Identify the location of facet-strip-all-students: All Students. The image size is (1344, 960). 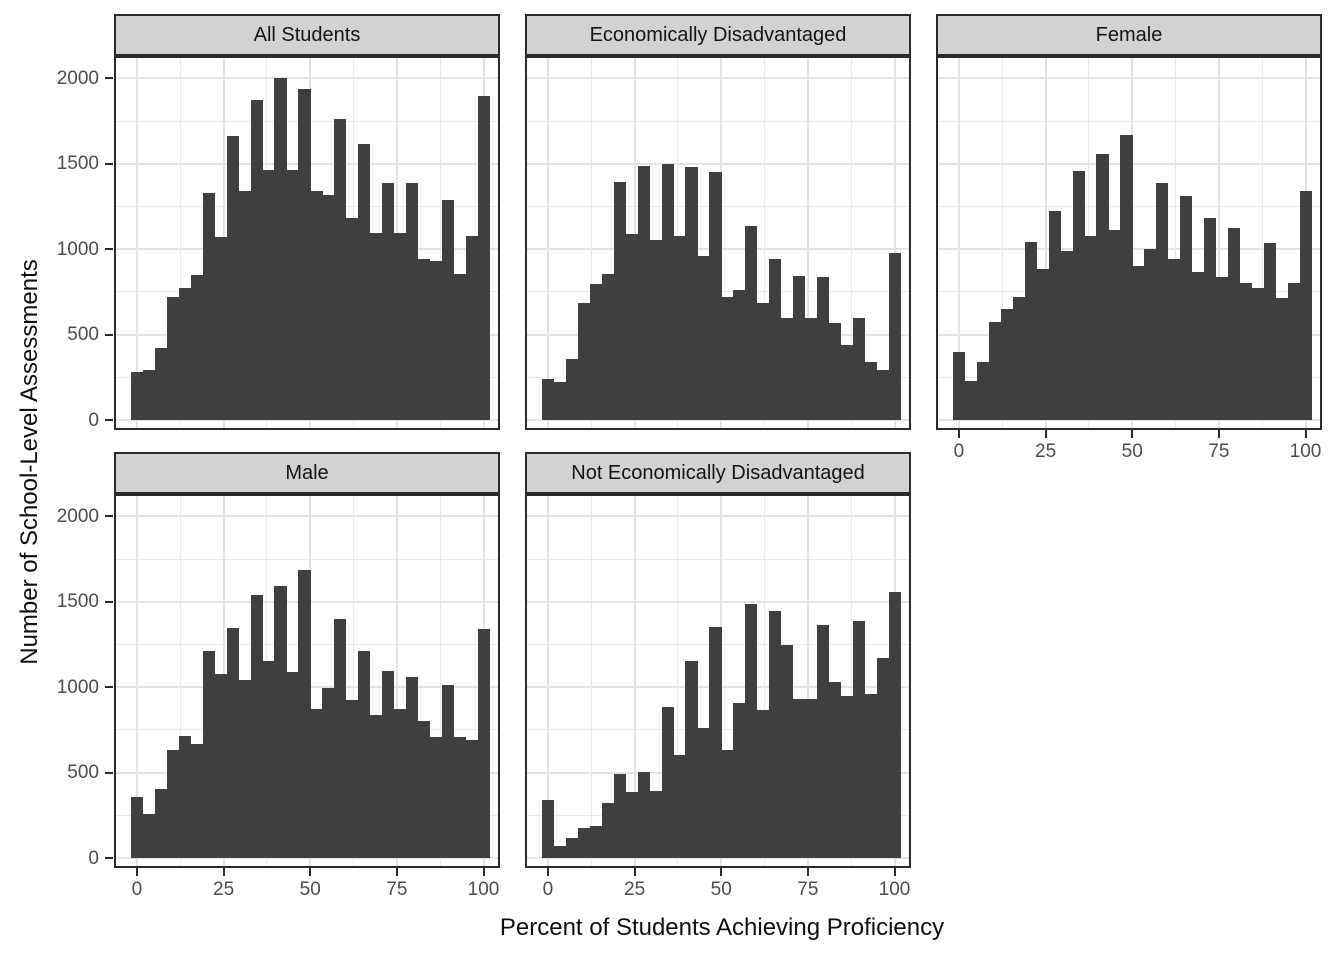
(307, 35).